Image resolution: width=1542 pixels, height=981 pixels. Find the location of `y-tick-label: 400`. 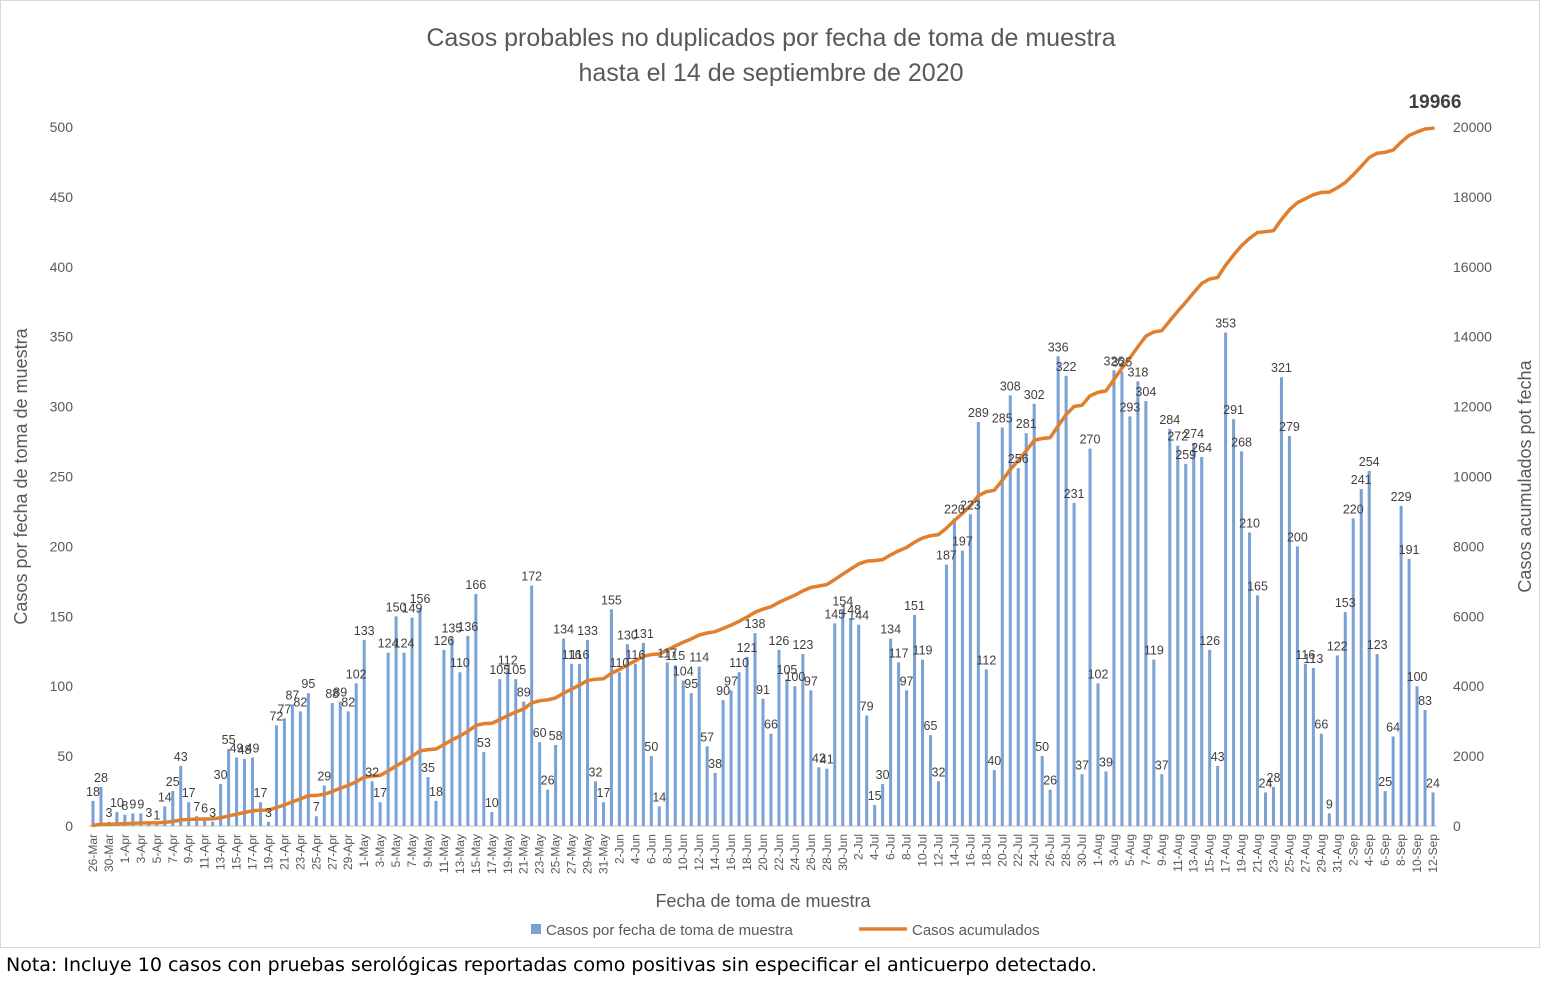

y-tick-label: 400 is located at coordinates (62, 267).